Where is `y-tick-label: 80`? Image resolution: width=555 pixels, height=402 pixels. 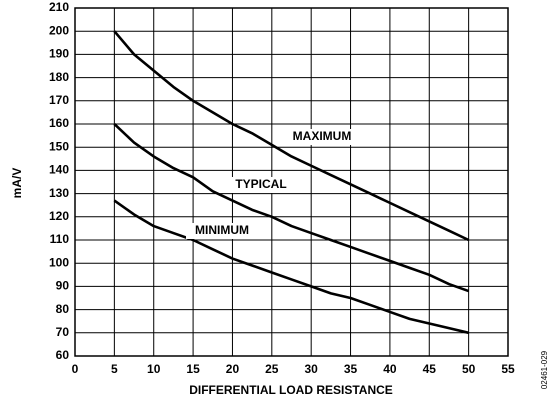 y-tick-label: 80 is located at coordinates (63, 309).